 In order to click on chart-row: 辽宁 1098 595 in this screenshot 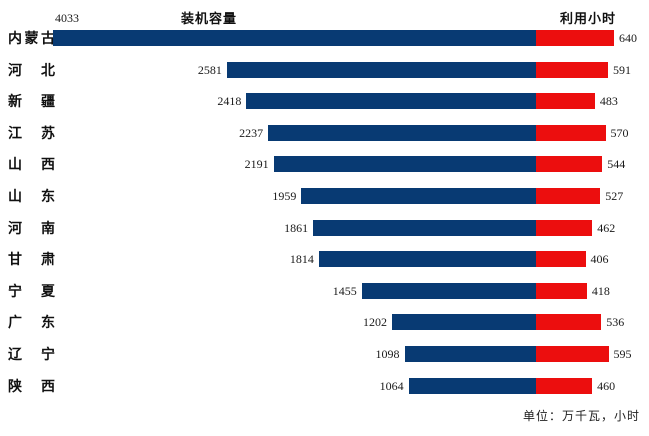, I will do `click(324, 354)`.